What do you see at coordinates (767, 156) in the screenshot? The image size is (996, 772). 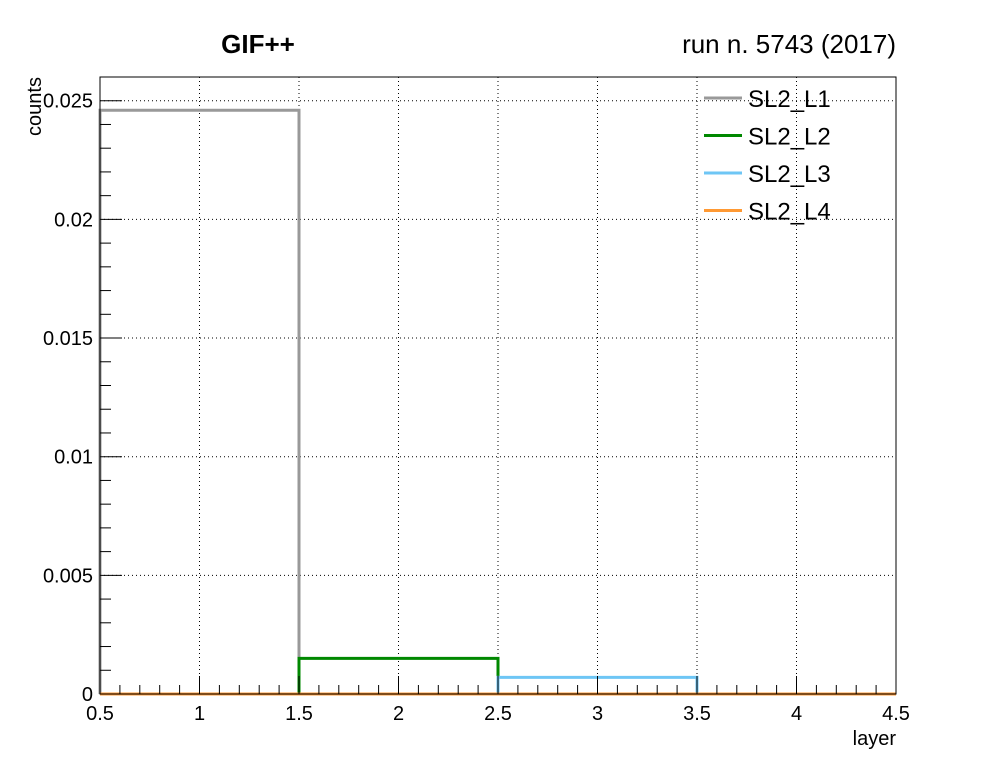 I see `legend: SL2_L1 SL2_L2 SL2_L3 SL2_L4` at bounding box center [767, 156].